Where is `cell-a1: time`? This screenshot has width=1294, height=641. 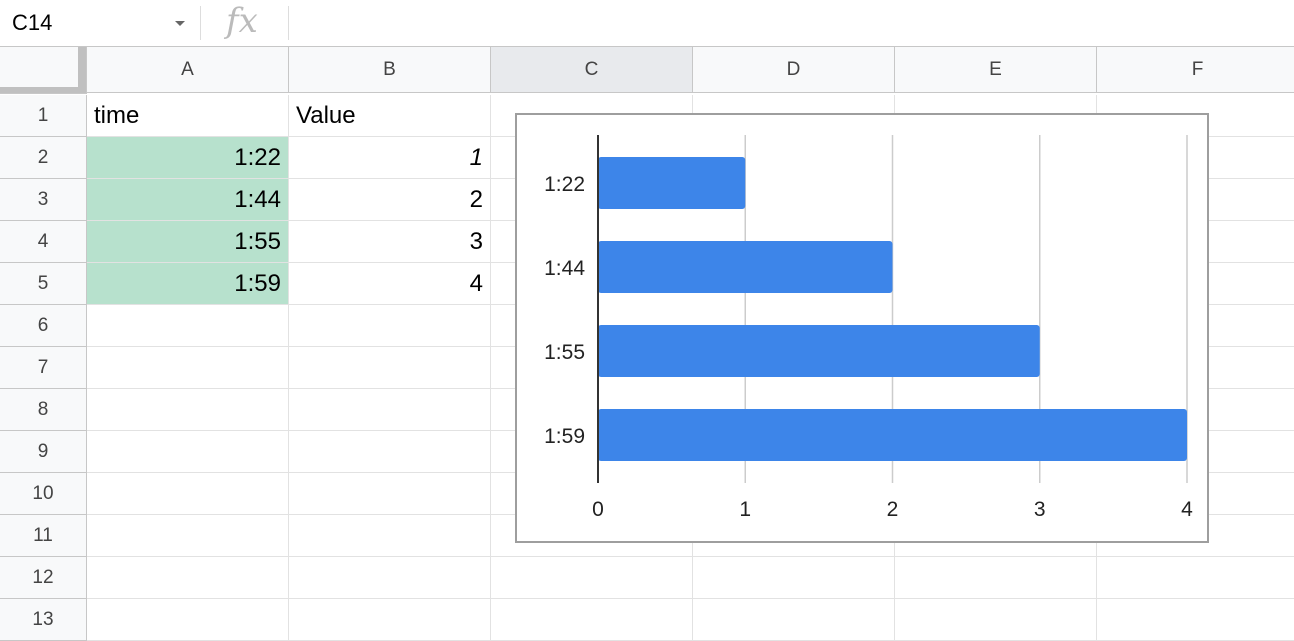
cell-a1: time is located at coordinates (188, 116).